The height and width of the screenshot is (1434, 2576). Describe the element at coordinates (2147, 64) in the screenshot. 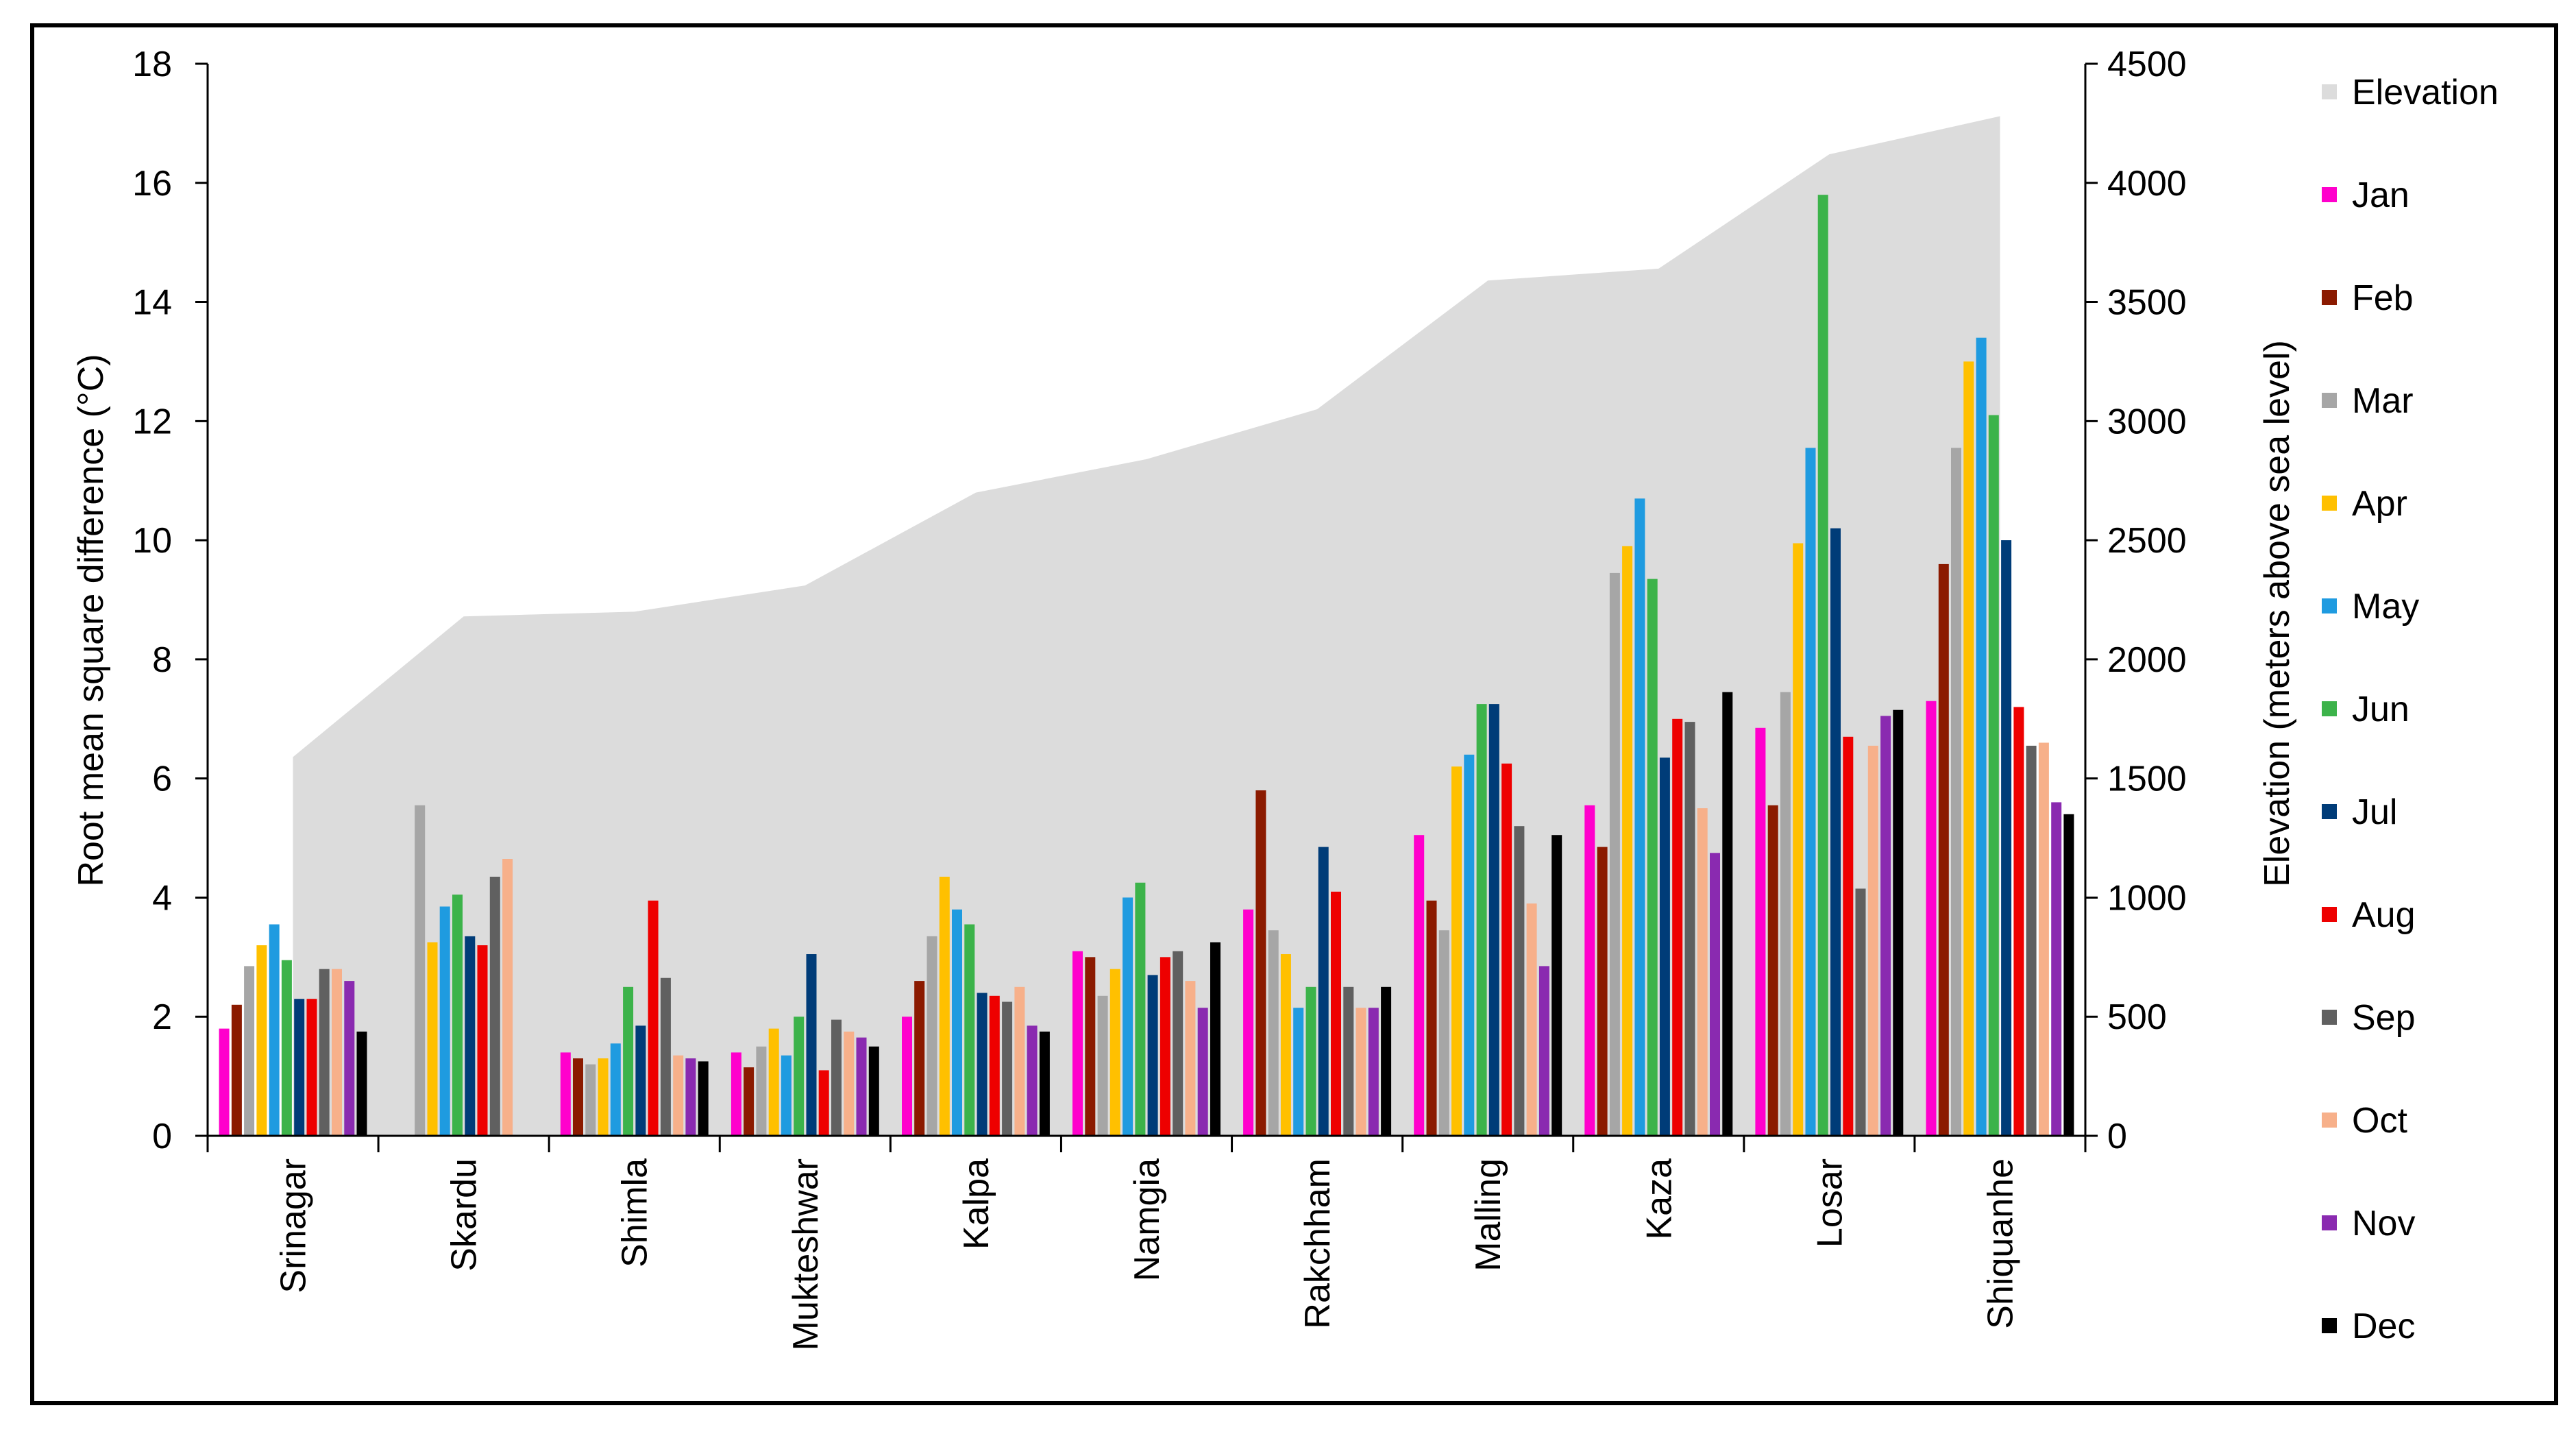

I see `y2-tick-label: 4500` at that location.